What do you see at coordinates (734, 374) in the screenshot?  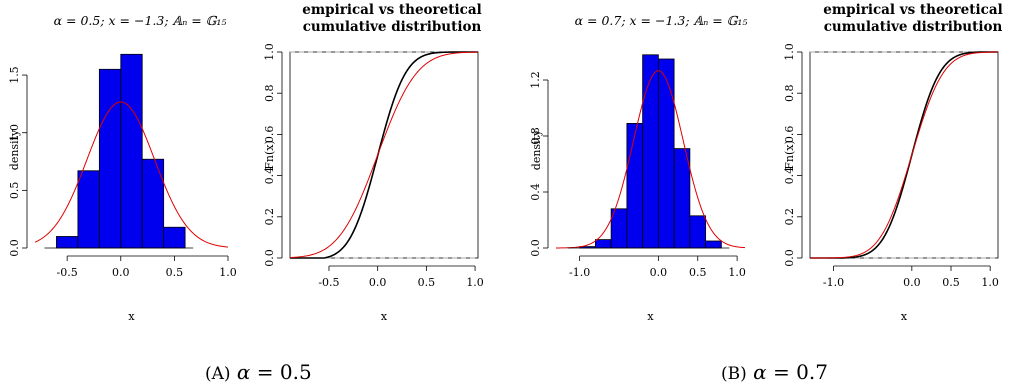 I see `caption-b-letter: (B)` at bounding box center [734, 374].